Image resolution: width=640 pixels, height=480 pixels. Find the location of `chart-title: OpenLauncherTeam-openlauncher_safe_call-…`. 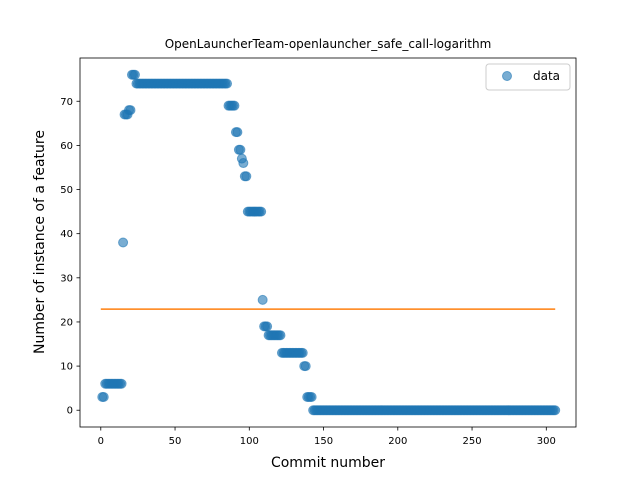

chart-title: OpenLauncherTeam-openlauncher_safe_call-… is located at coordinates (328, 44).